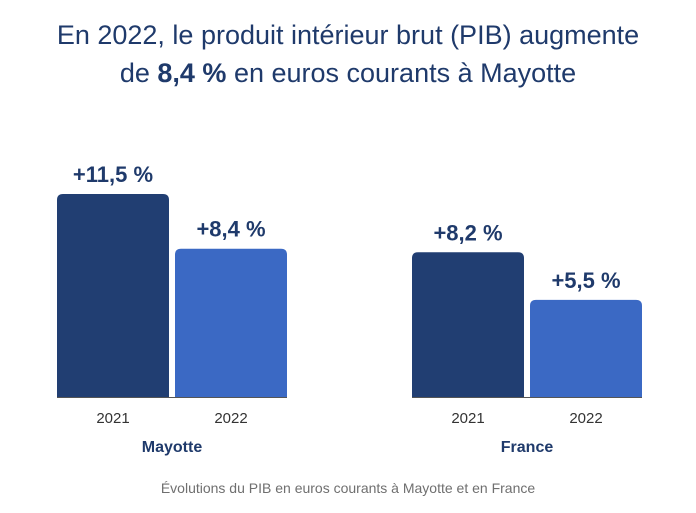 This screenshot has height=513, width=696. Describe the element at coordinates (527, 447) in the screenshot. I see `group-label-france: France` at that location.